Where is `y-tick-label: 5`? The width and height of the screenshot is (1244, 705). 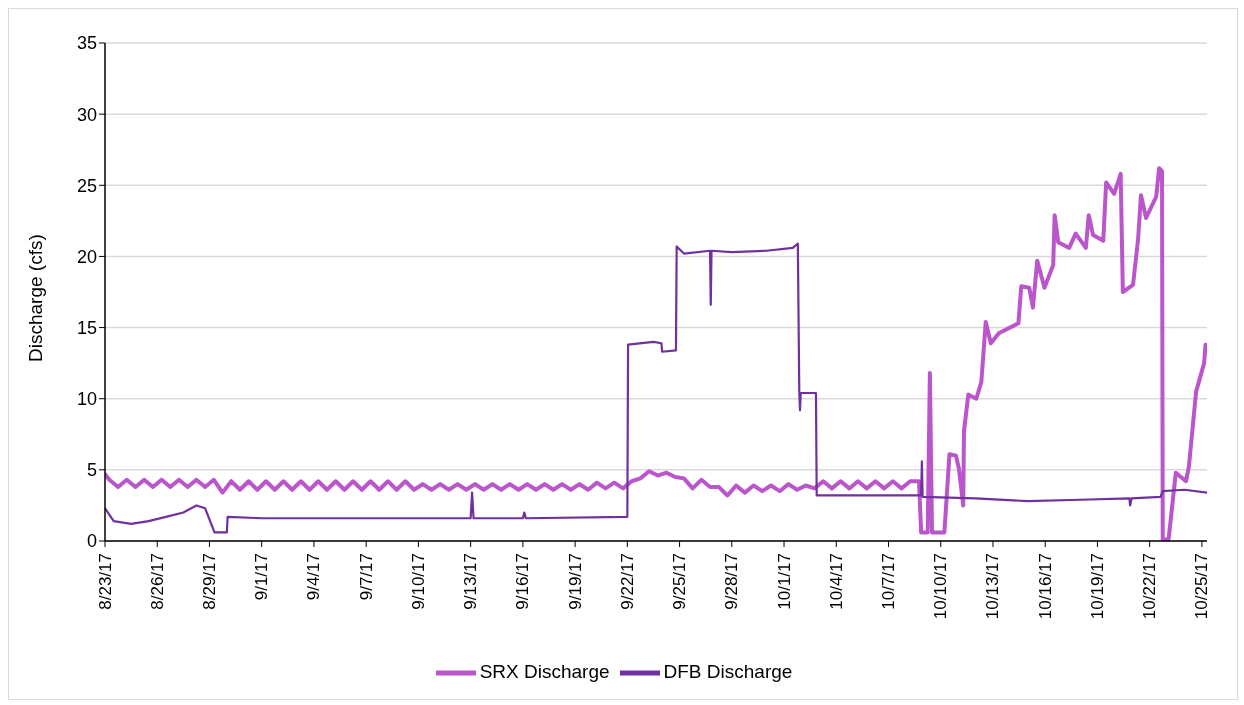 y-tick-label: 5 is located at coordinates (91, 470).